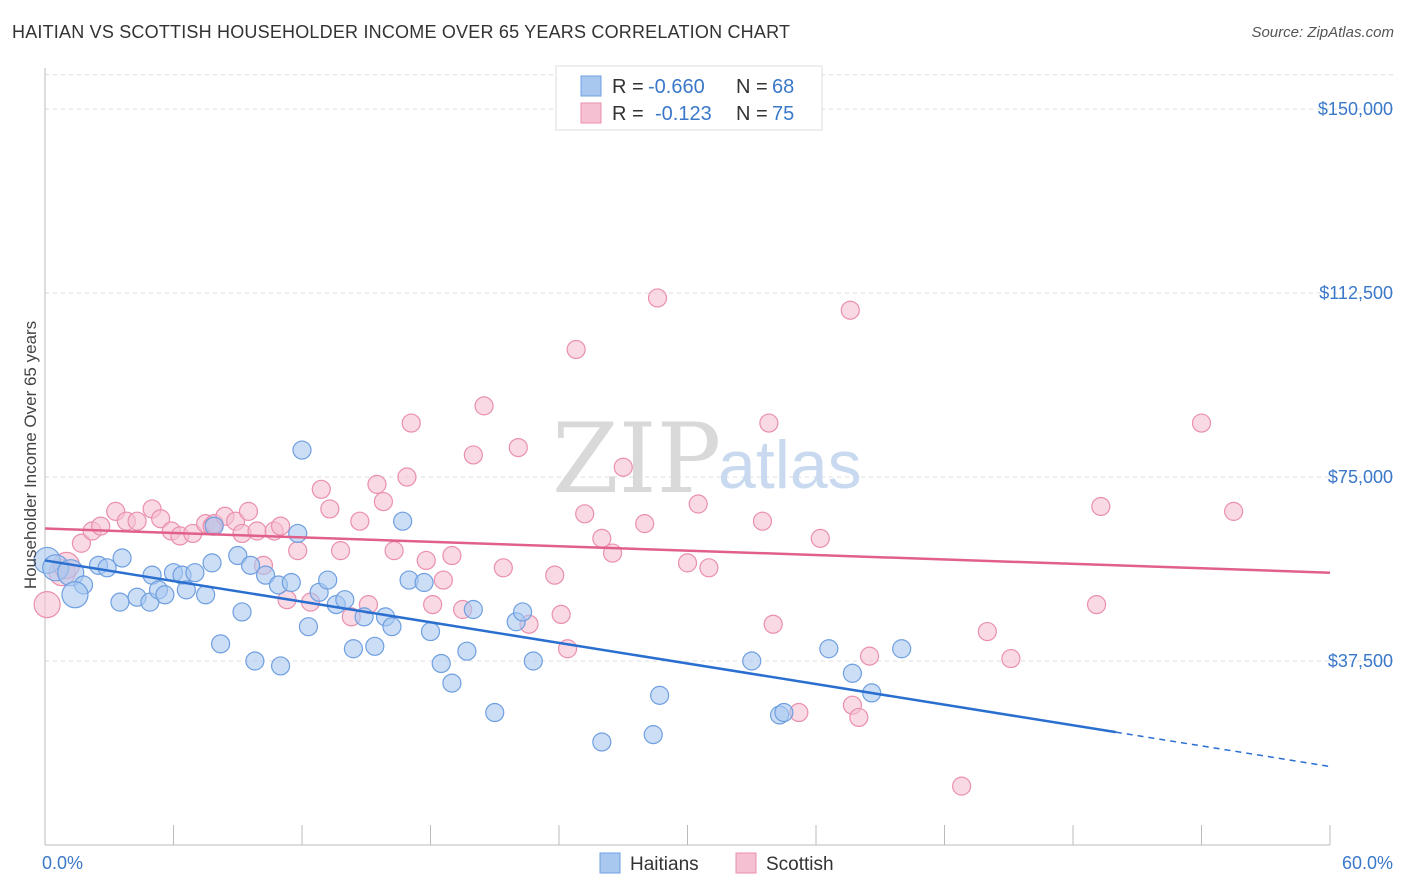 The width and height of the screenshot is (1406, 892). I want to click on watermark-atlas: atlas, so click(790, 465).